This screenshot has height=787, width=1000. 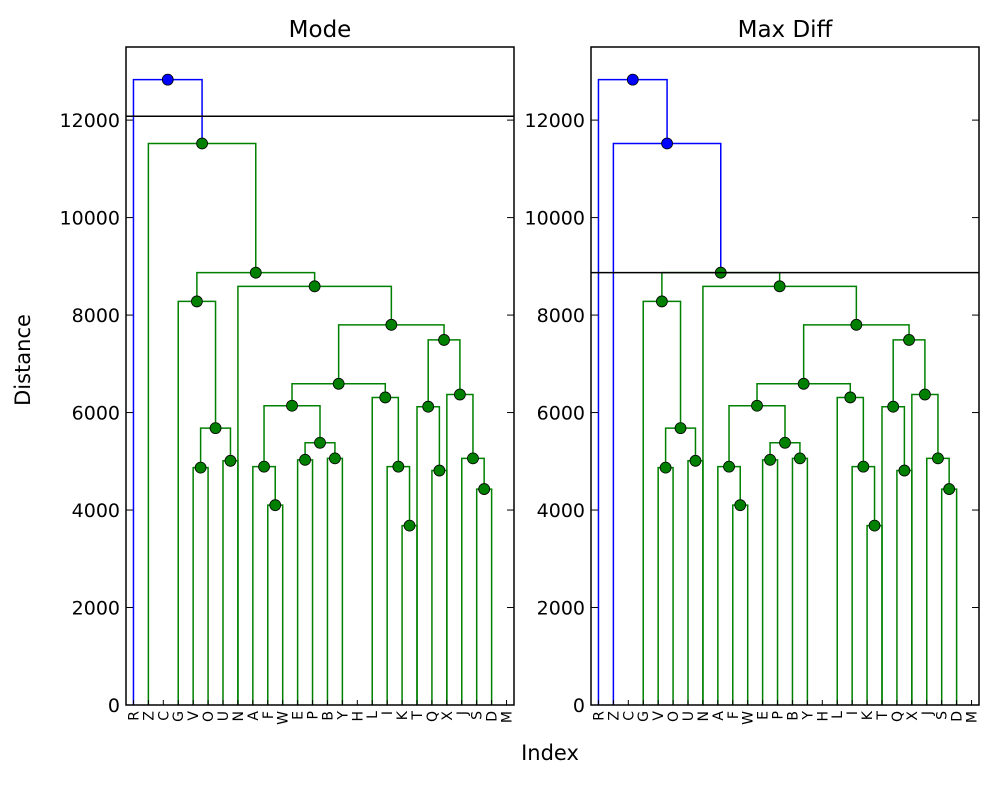 I want to click on x-tick-label: O, so click(x=674, y=716).